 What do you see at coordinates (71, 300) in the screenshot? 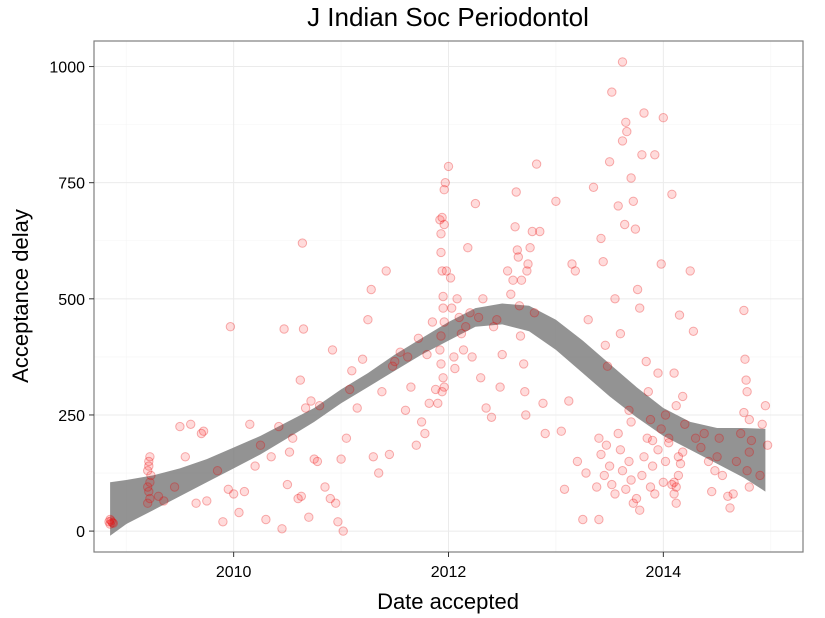
I see `y-axis: 0 250 500 750 1000` at bounding box center [71, 300].